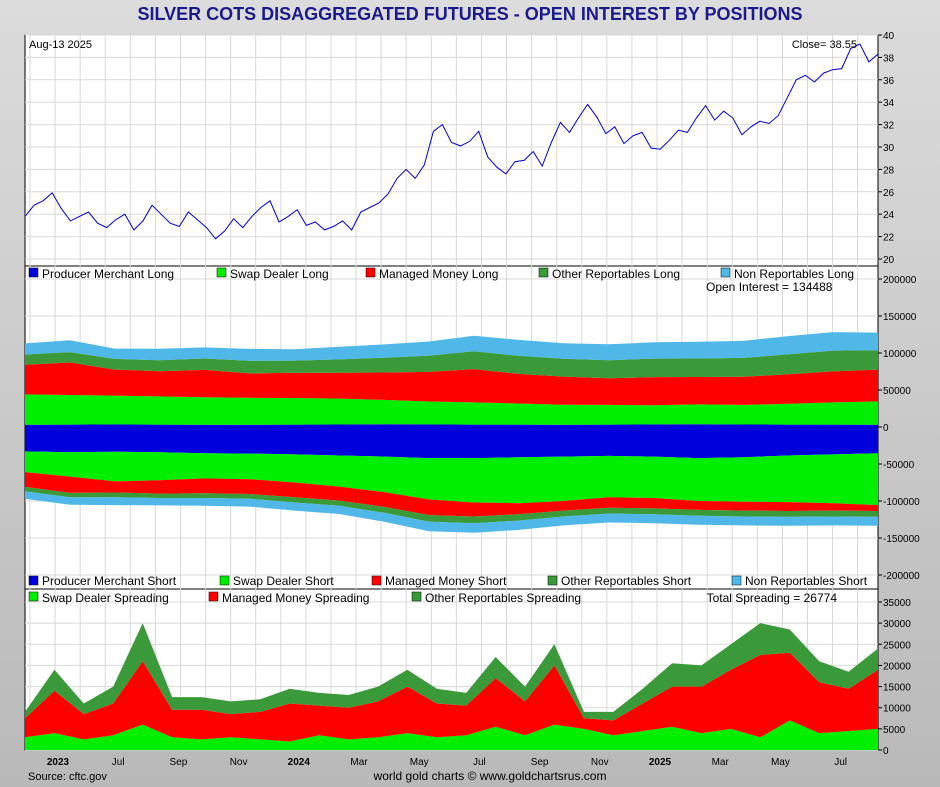  Describe the element at coordinates (897, 666) in the screenshot. I see `spreading-y-tick-label: 20000` at that location.